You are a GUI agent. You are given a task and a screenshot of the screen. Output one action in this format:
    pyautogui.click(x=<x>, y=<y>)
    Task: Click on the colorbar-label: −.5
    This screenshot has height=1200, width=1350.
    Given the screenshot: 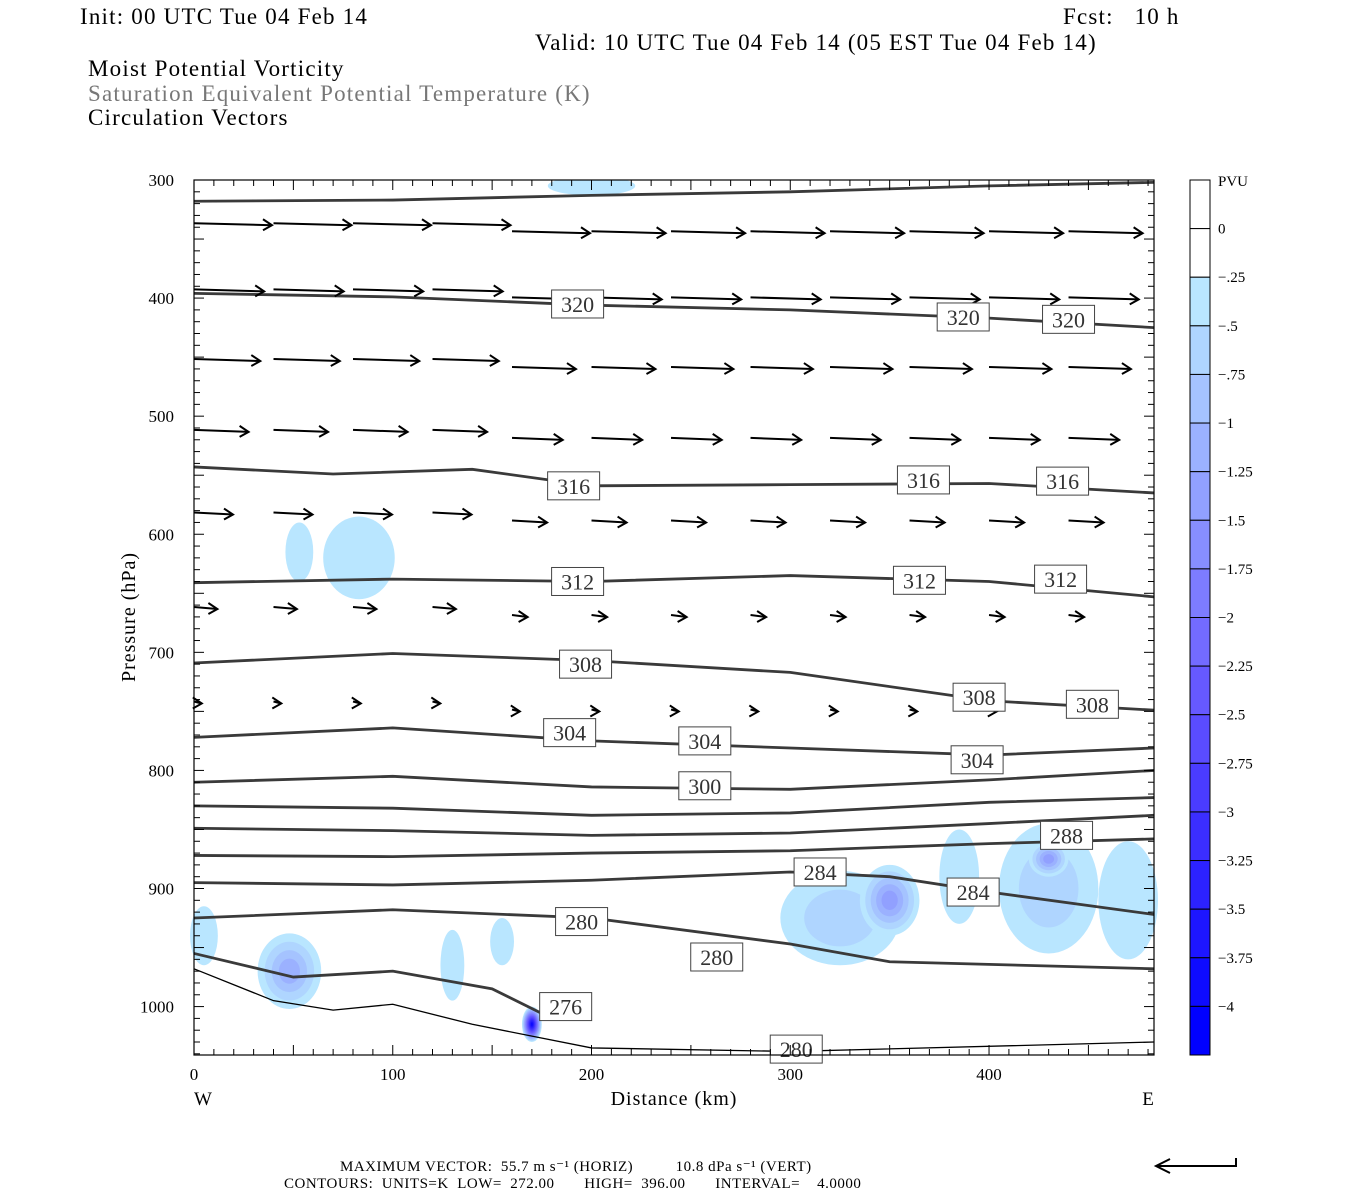 What is the action you would take?
    pyautogui.click(x=1228, y=327)
    